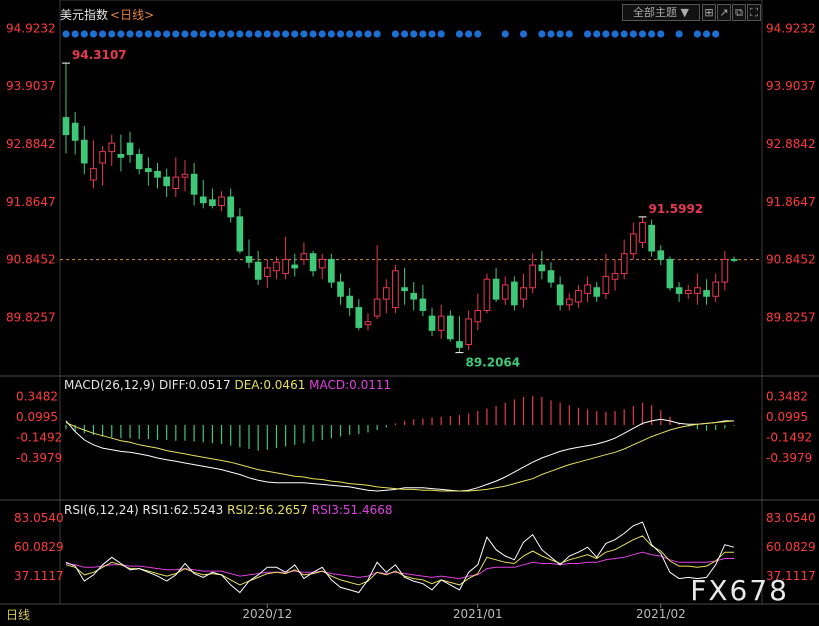  I want to click on chart-header: 美元指数 <日线>, so click(107, 14).